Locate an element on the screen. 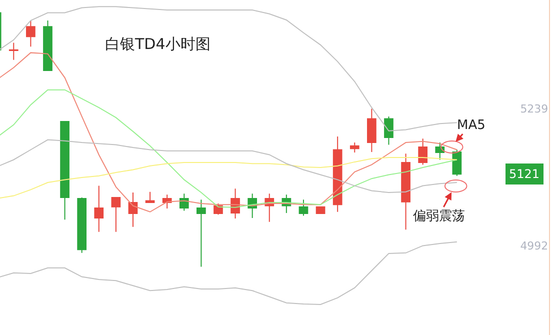 Image resolution: width=554 pixels, height=335 pixels. y-tick-label: 5239 is located at coordinates (534, 109).